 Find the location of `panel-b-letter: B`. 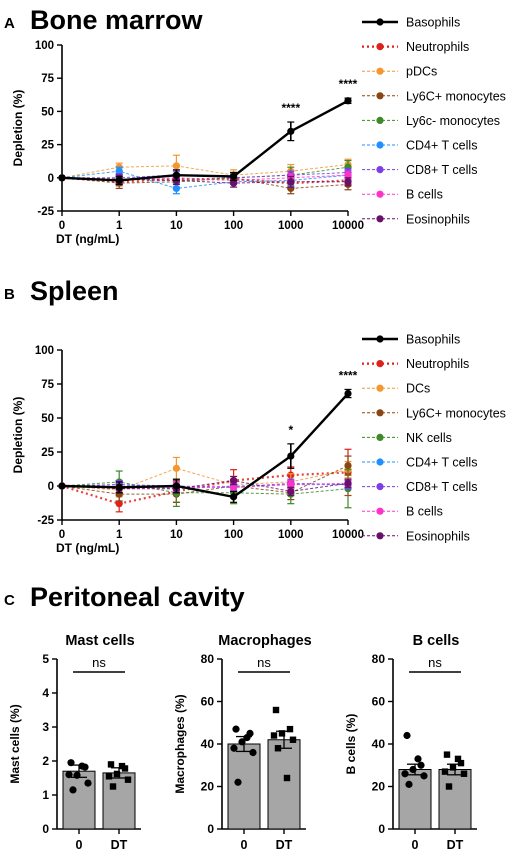

panel-b-letter: B is located at coordinates (9, 294).